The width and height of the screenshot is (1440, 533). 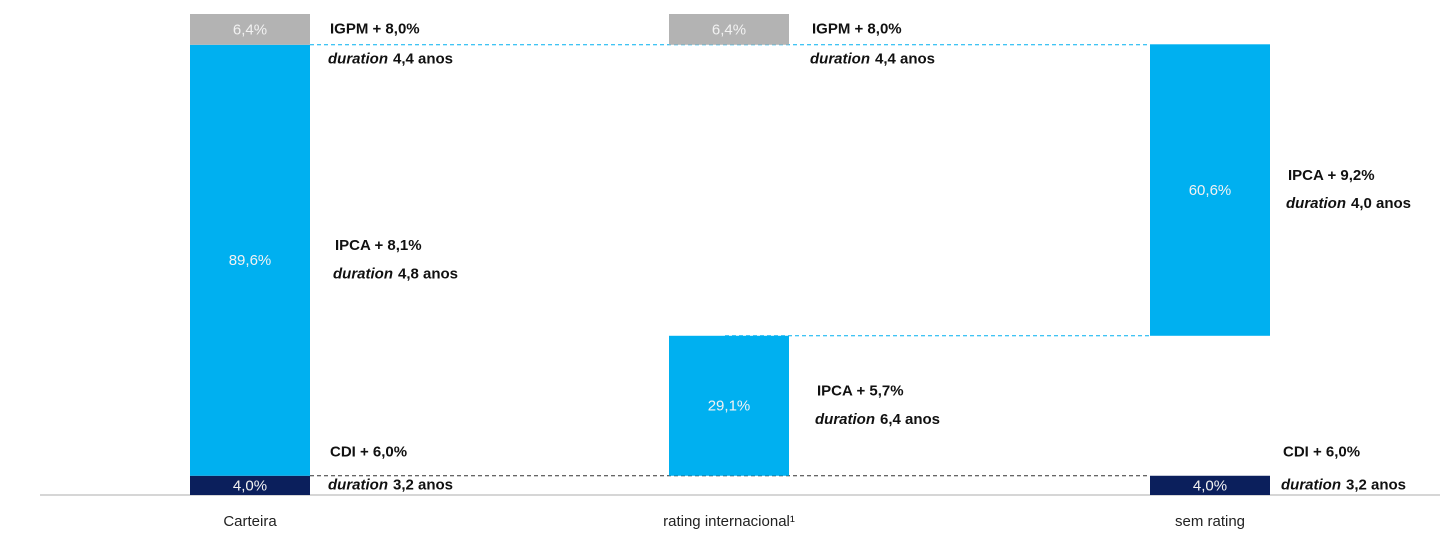 What do you see at coordinates (877, 419) in the screenshot?
I see `duration-note: duration 6,4 anos` at bounding box center [877, 419].